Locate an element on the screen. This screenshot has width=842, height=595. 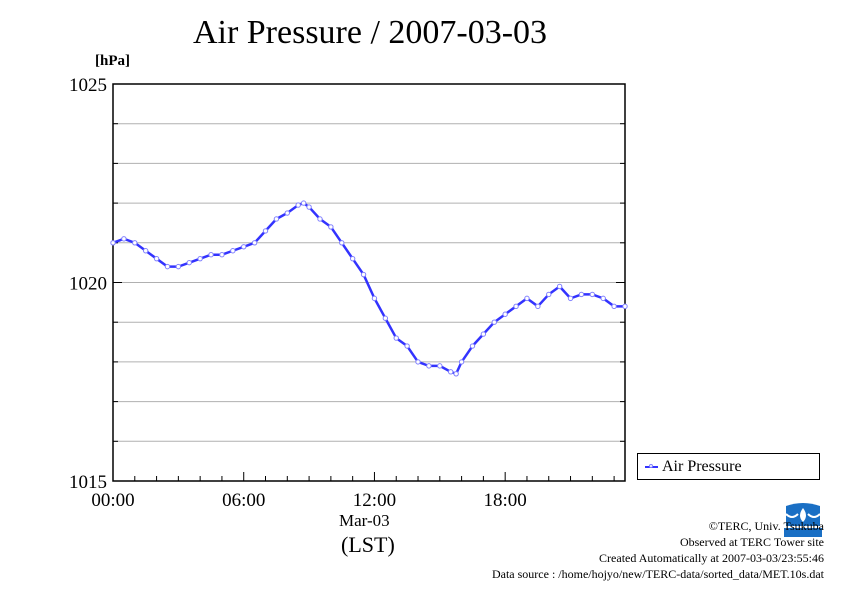
y-axis-unit: [hPa] is located at coordinates (112, 61).